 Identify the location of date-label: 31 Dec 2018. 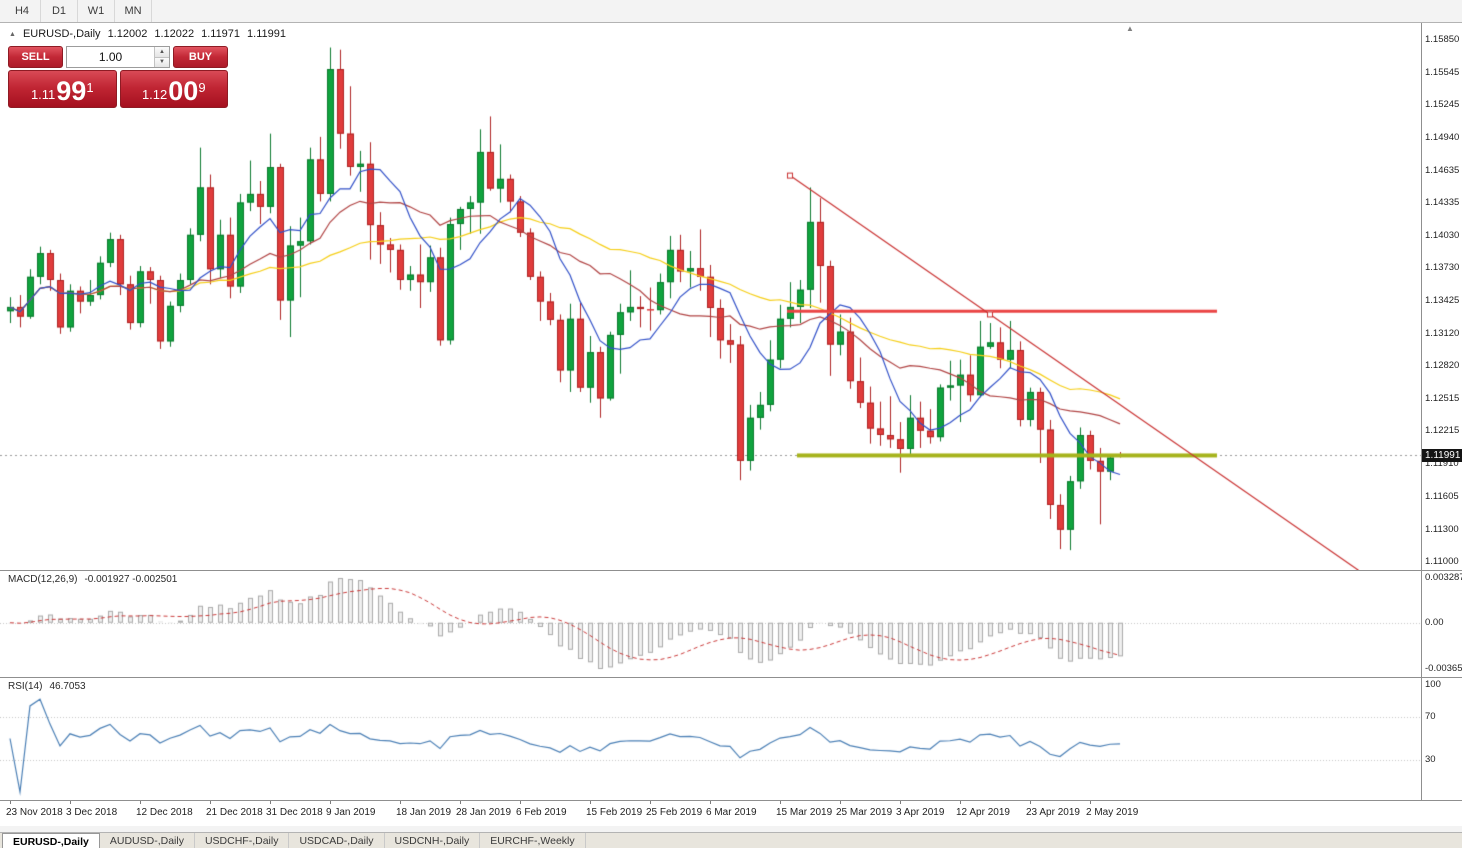
(294, 812).